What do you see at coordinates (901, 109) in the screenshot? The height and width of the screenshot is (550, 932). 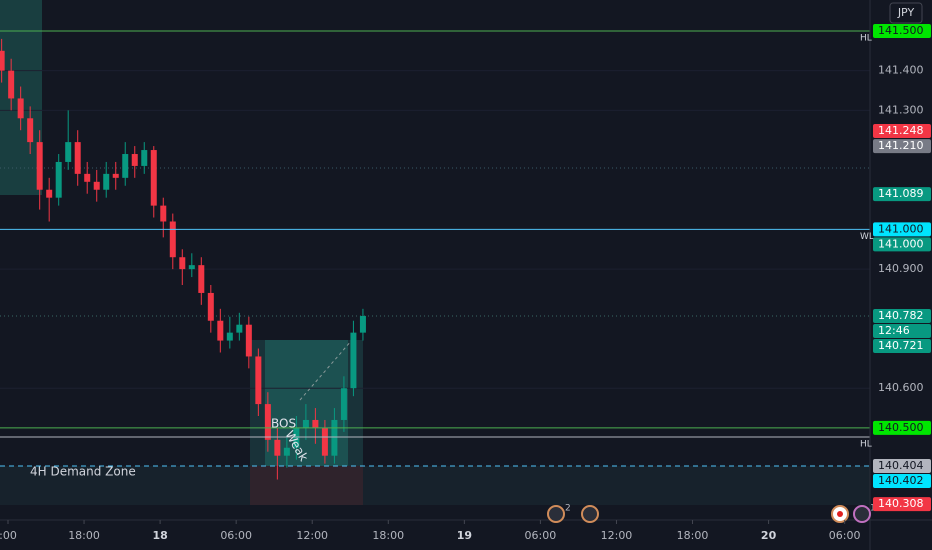 I see `y-tick-label: 141.300` at bounding box center [901, 109].